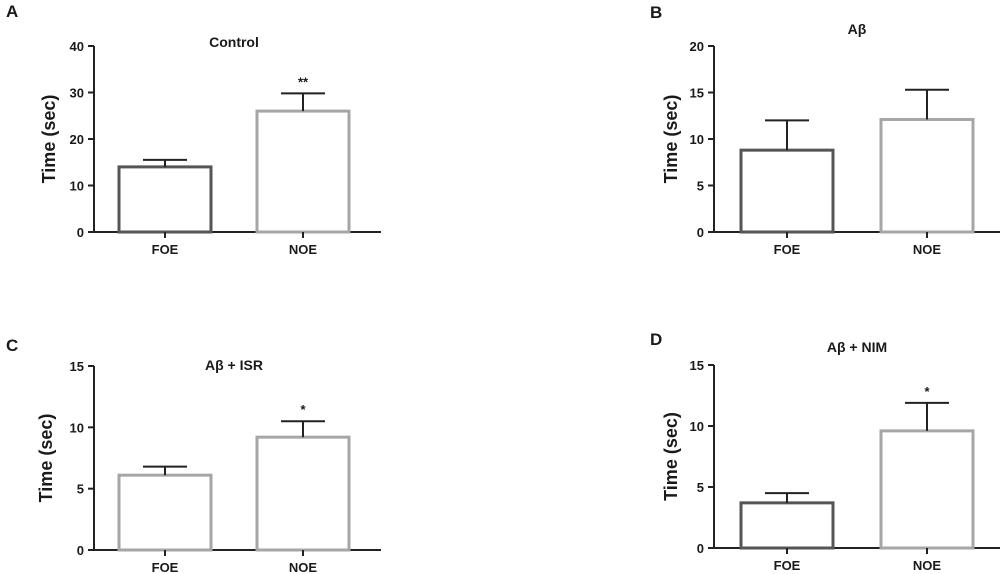 Image resolution: width=1000 pixels, height=574 pixels. What do you see at coordinates (12, 345) in the screenshot?
I see `panel-letter: C` at bounding box center [12, 345].